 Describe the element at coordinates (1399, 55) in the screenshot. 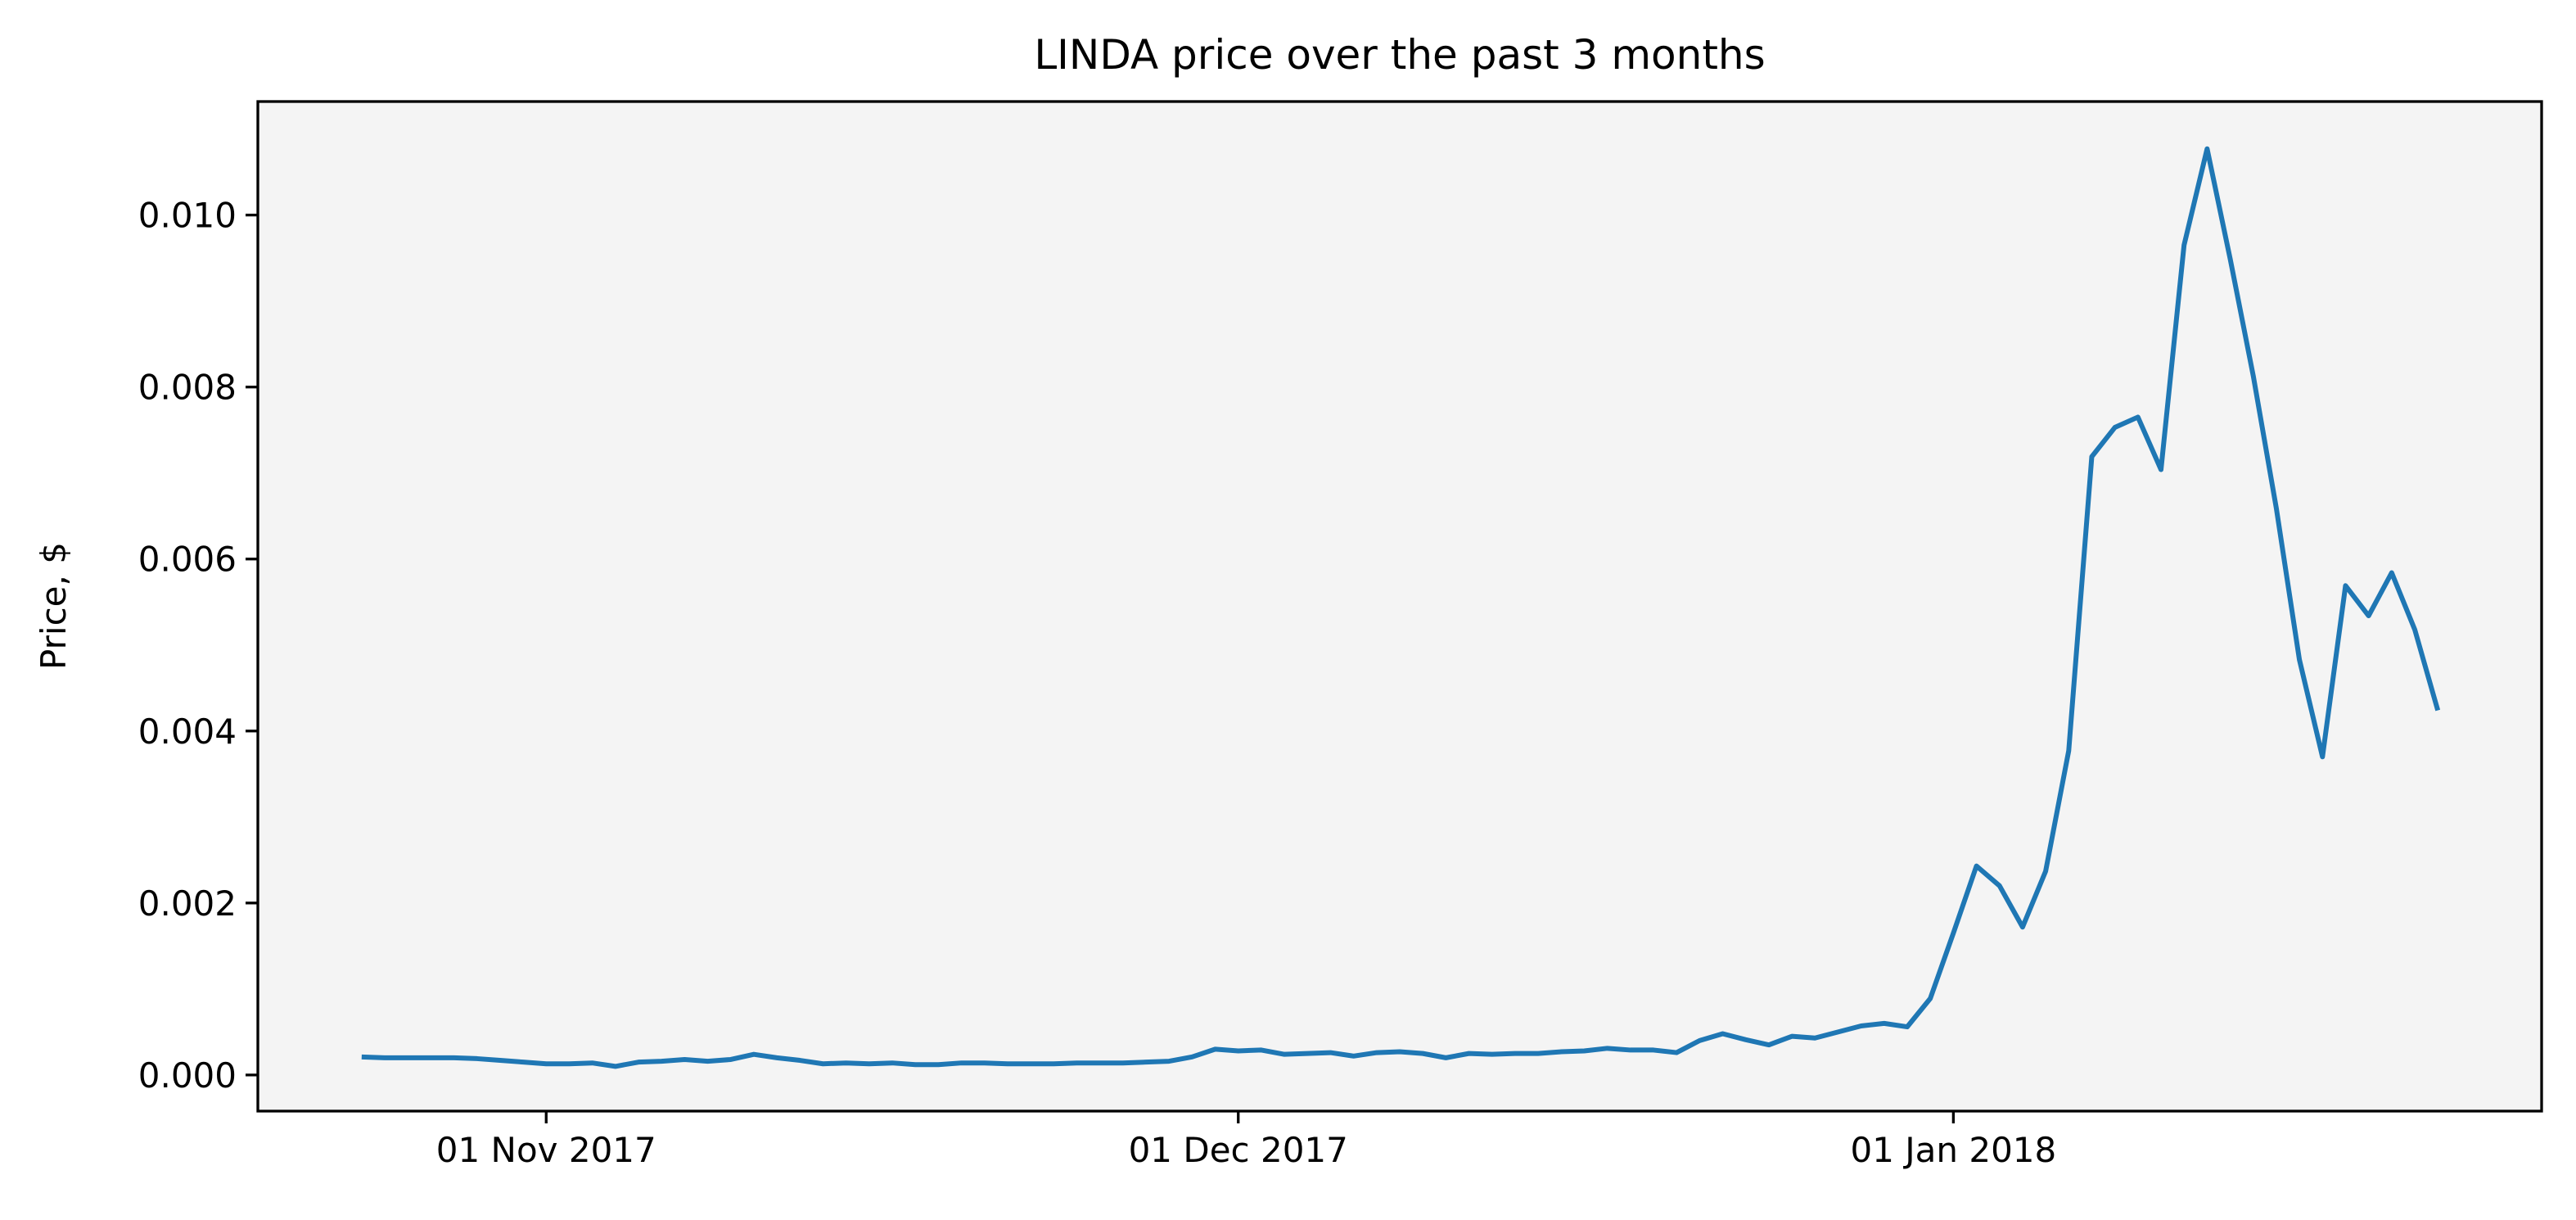

I see `chart-title: LINDA price over the past 3 months` at that location.